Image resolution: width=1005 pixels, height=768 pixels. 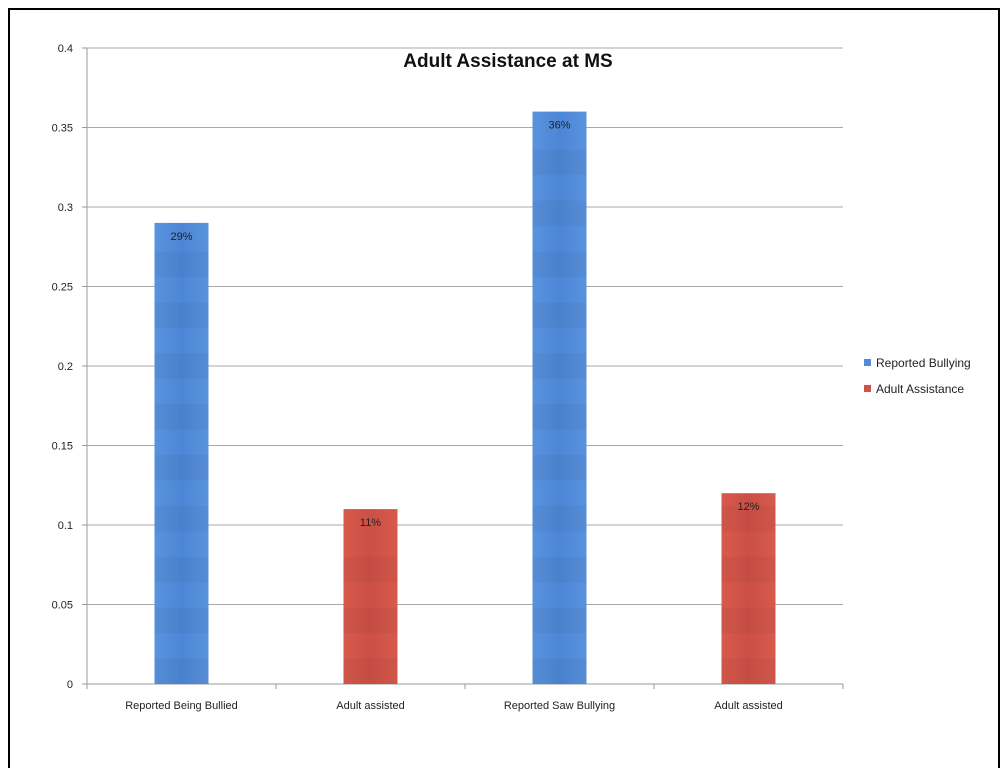 I want to click on data-label: 29%, so click(x=181, y=237).